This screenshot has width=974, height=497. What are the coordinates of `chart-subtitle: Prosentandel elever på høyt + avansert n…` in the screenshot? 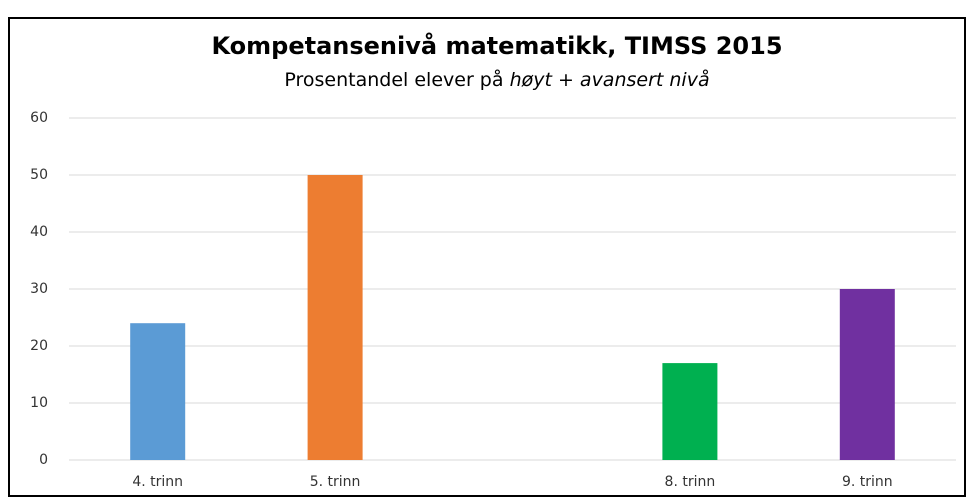 It's located at (496, 79).